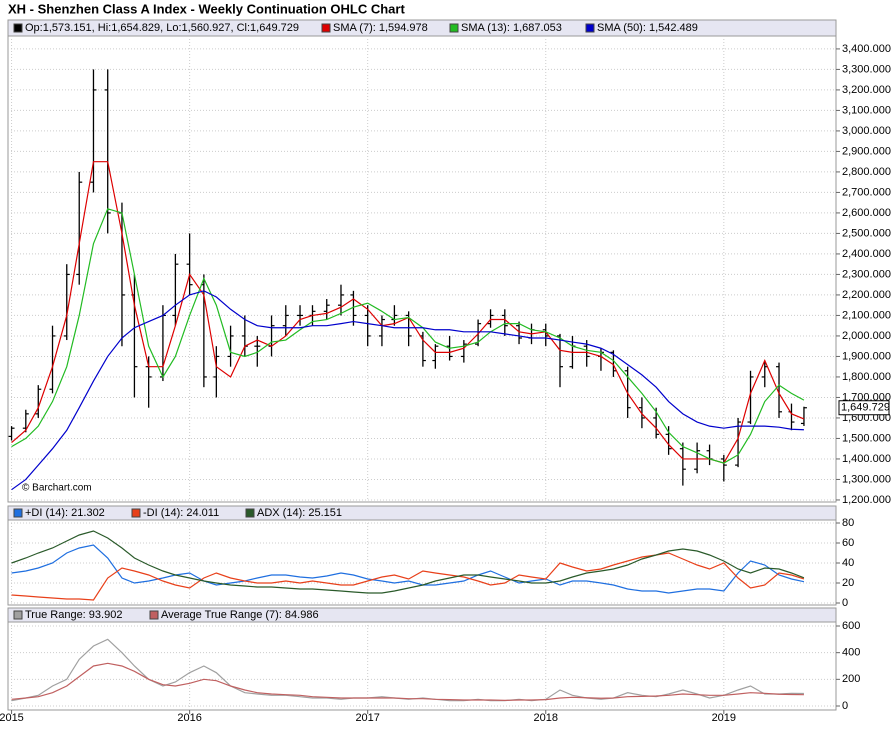 The image size is (895, 748). What do you see at coordinates (866, 438) in the screenshot?
I see `y-tick-label: 1,500.000` at bounding box center [866, 438].